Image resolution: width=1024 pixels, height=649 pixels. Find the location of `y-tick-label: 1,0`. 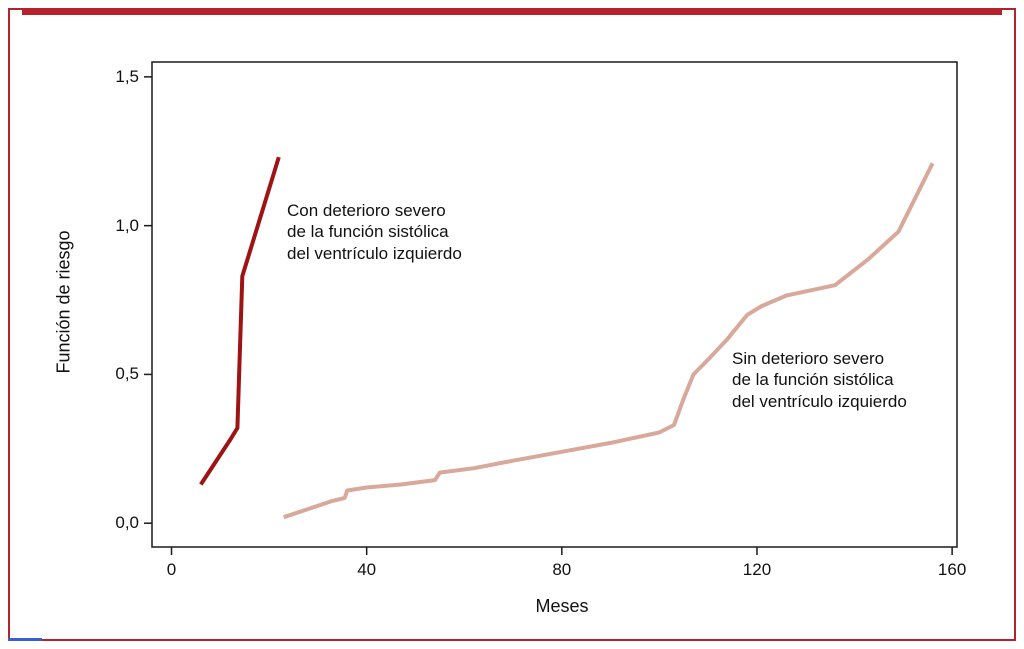

y-tick-label: 1,0 is located at coordinates (127, 225).